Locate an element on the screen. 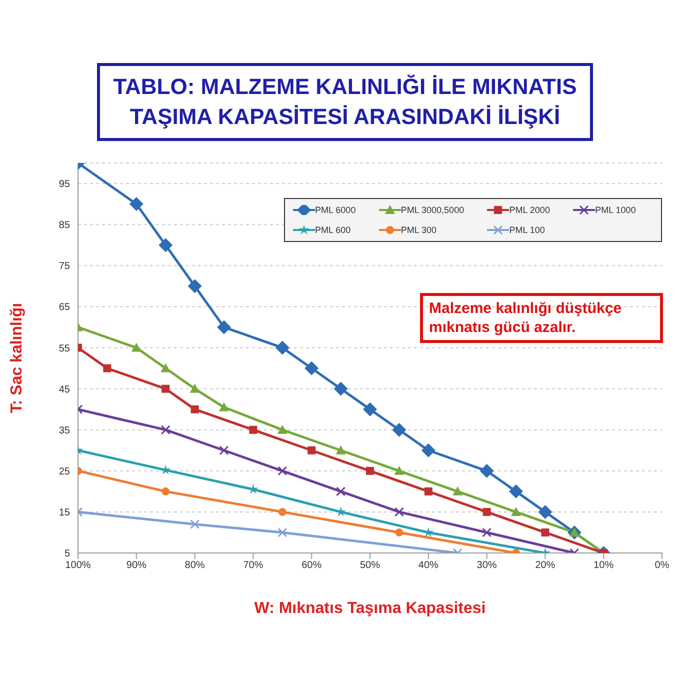  y-tick-label: 25 is located at coordinates (64, 472).